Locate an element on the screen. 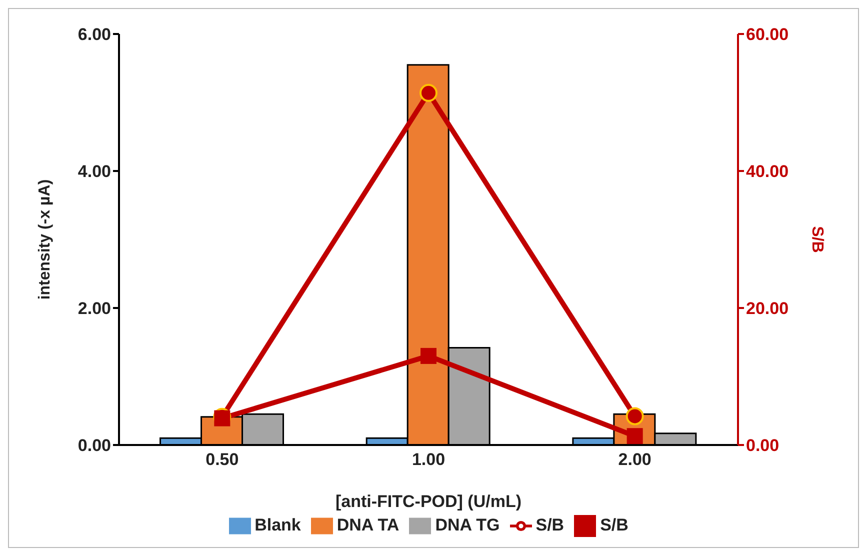  y2-tick-label: 60.00 is located at coordinates (767, 34).